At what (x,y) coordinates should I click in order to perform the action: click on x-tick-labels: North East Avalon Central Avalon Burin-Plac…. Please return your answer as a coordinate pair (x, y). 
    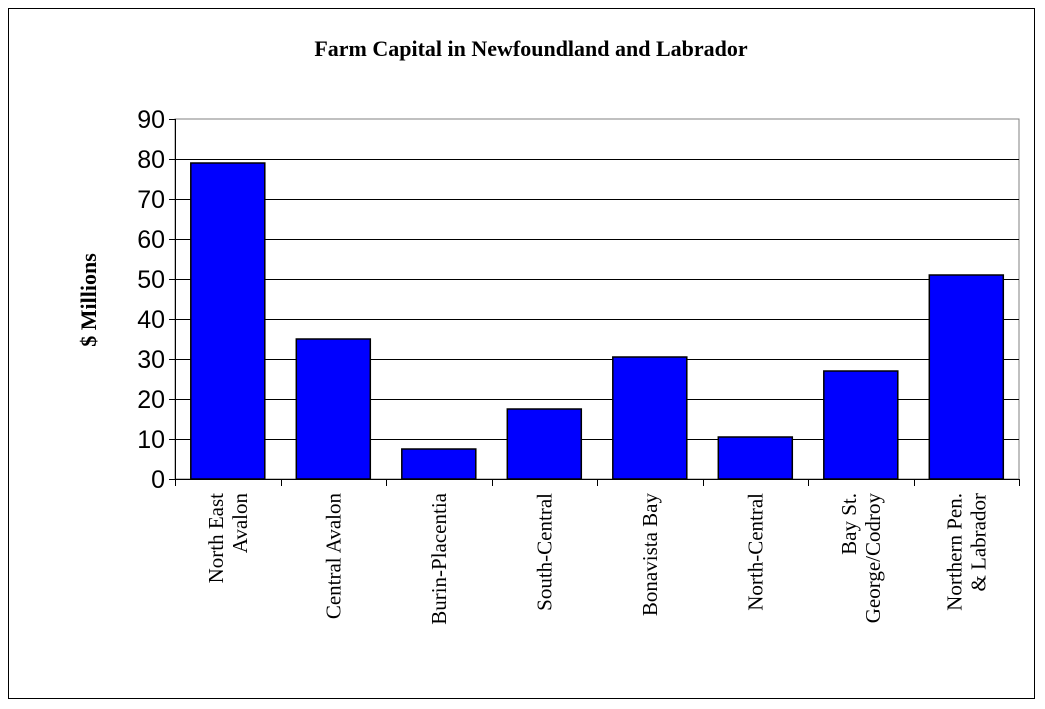
    Looking at the image, I should click on (597, 558).